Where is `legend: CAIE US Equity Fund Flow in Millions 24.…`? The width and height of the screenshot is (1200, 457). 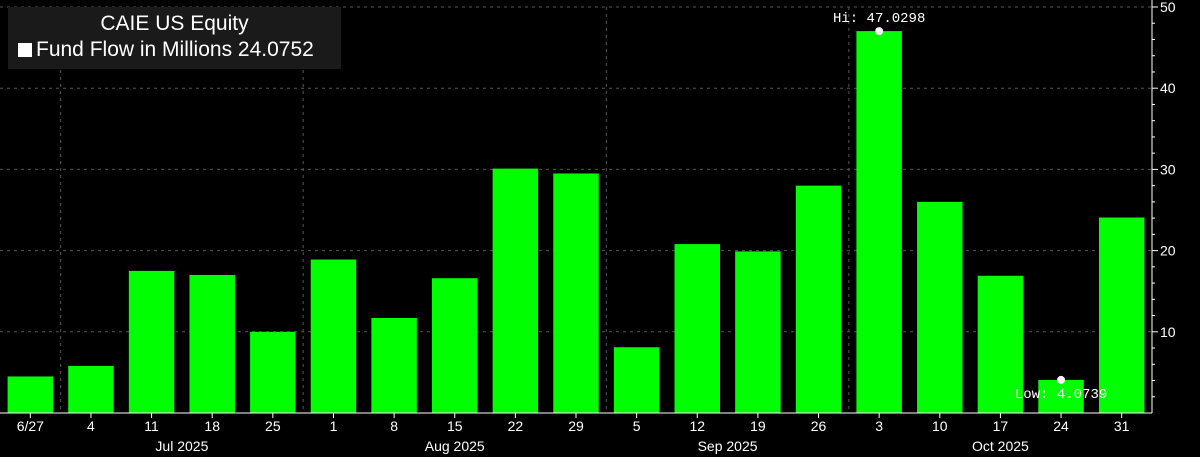 legend: CAIE US Equity Fund Flow in Millions 24.… is located at coordinates (174, 38).